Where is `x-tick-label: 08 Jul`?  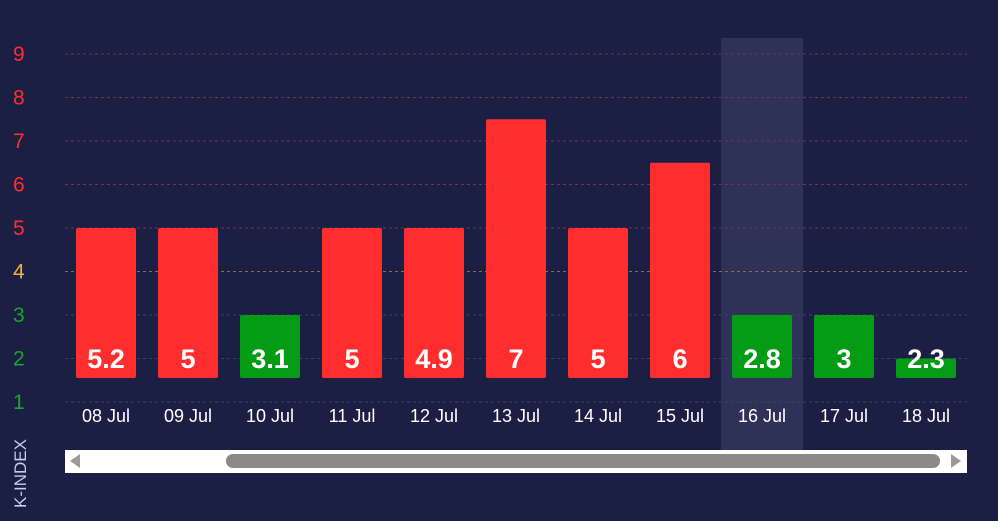 x-tick-label: 08 Jul is located at coordinates (106, 416).